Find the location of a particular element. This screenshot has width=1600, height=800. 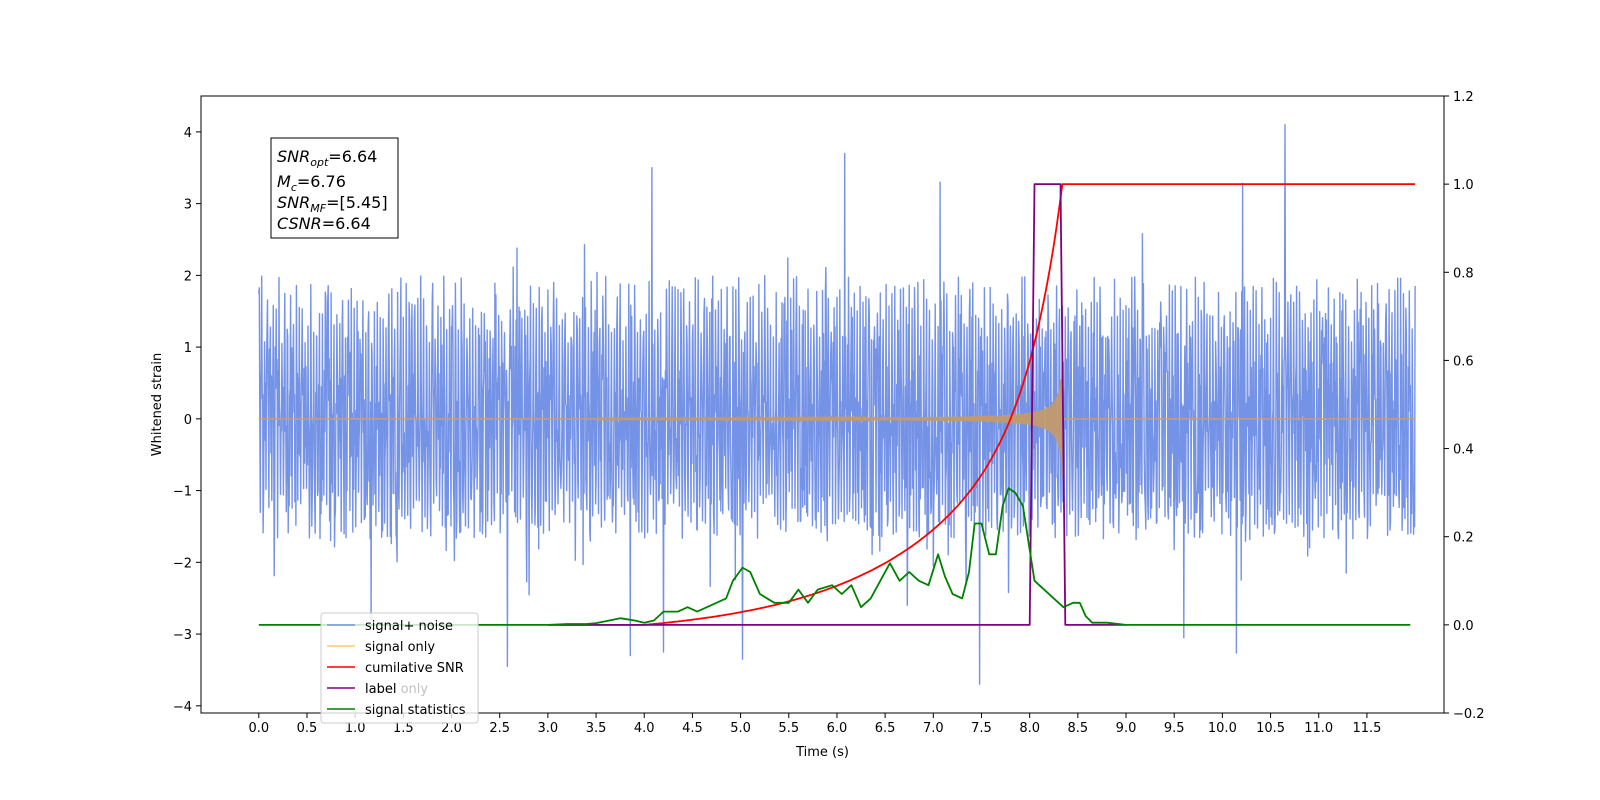

x-tick-label: 4.0 is located at coordinates (644, 728).